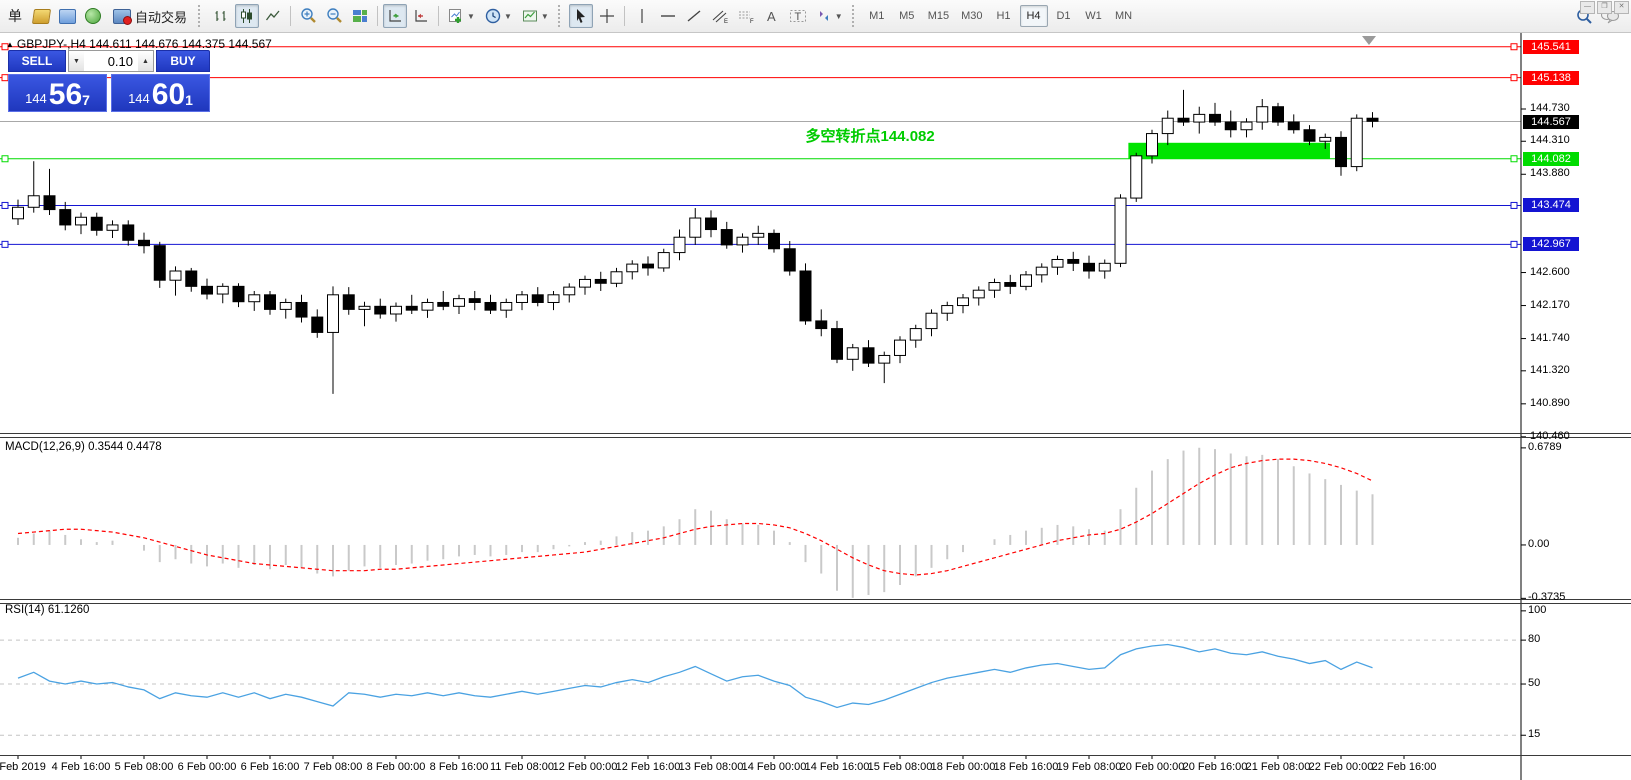 This screenshot has height=780, width=1631. I want to click on time-tick-label: 12 Feb 16:00, so click(648, 767).